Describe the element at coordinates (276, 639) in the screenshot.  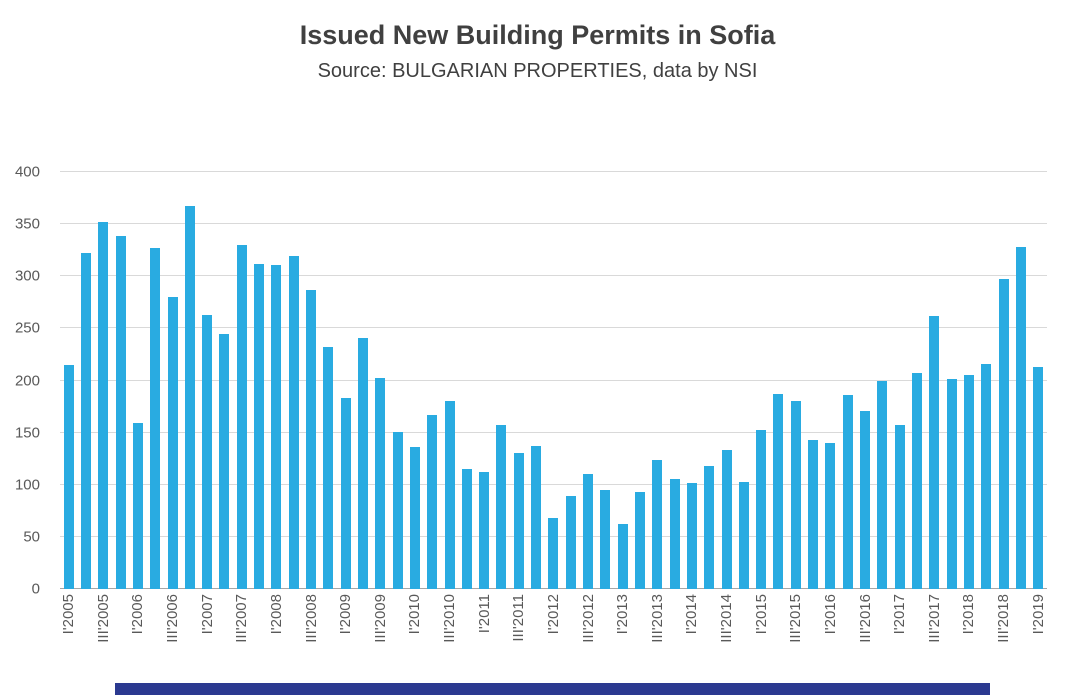
I see `x-tick-slot: I'2008` at that location.